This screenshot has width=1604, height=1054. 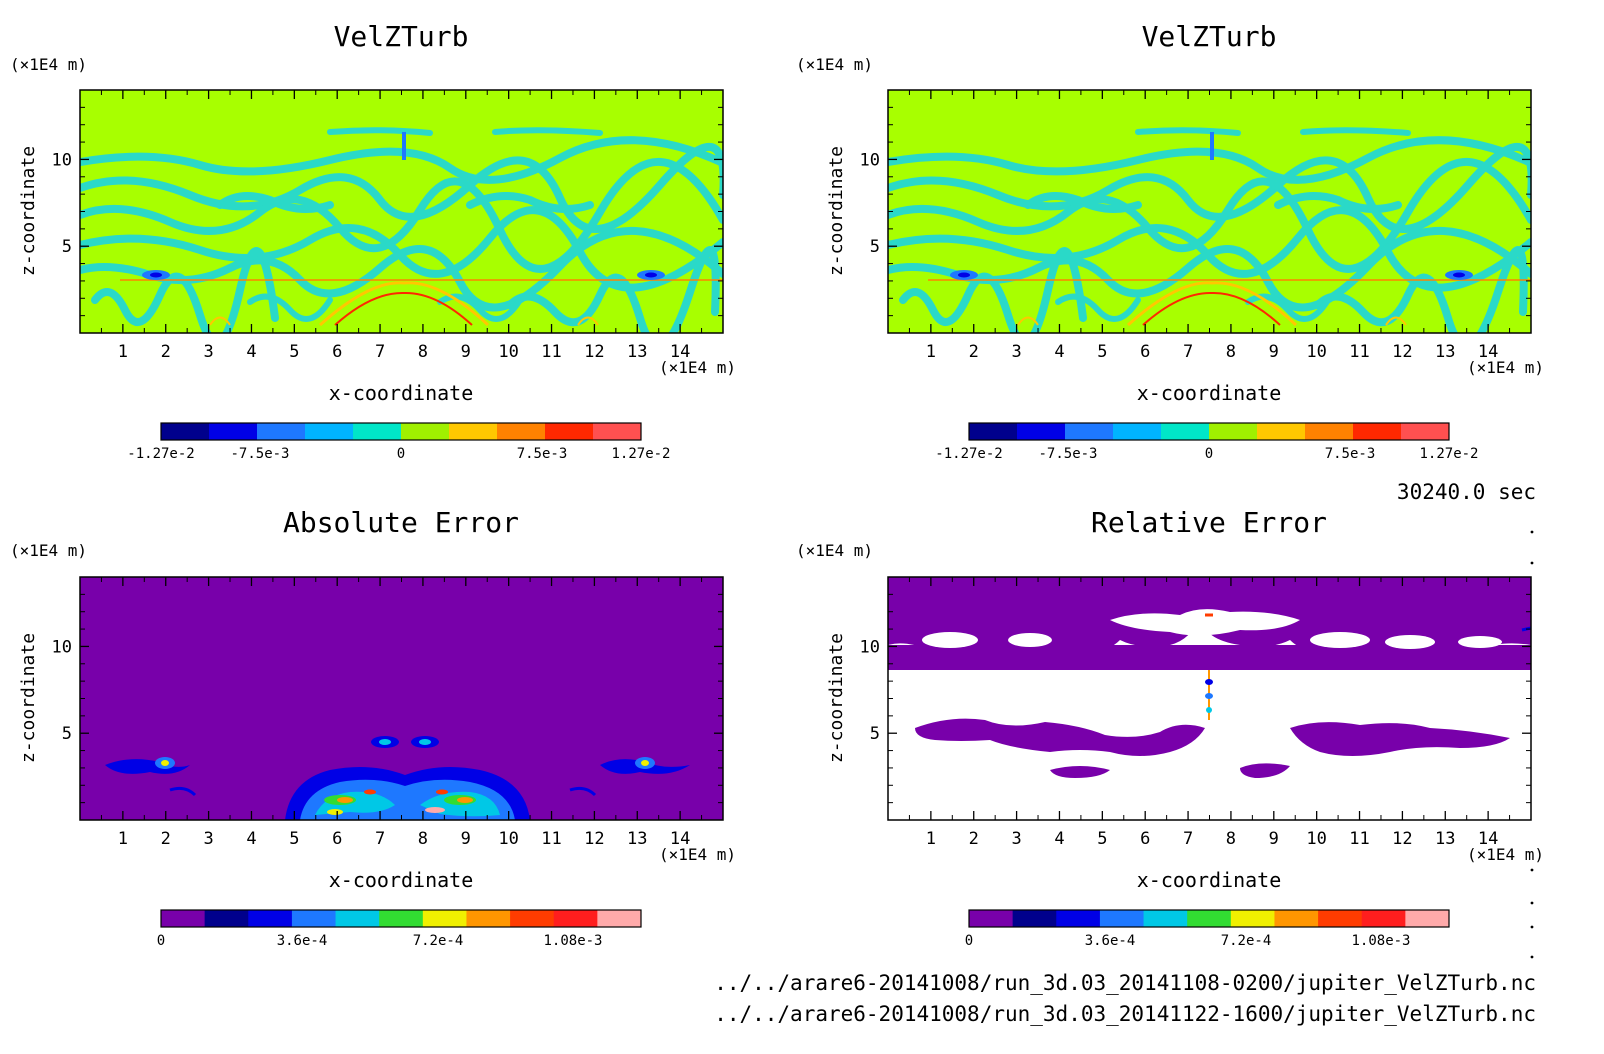 I want to click on y-axis-ticks: 5 10, so click(x=1195, y=211).